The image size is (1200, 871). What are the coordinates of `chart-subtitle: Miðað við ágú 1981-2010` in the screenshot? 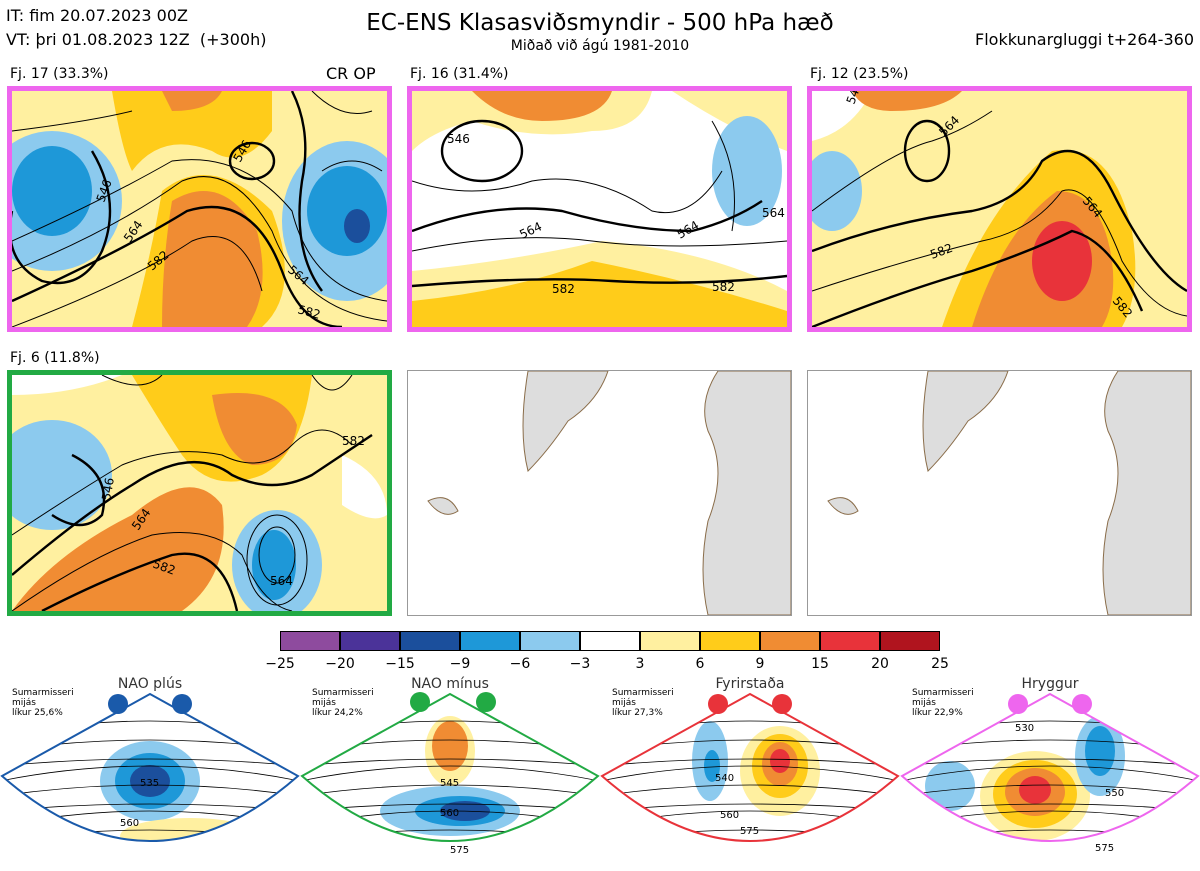 It's located at (600, 46).